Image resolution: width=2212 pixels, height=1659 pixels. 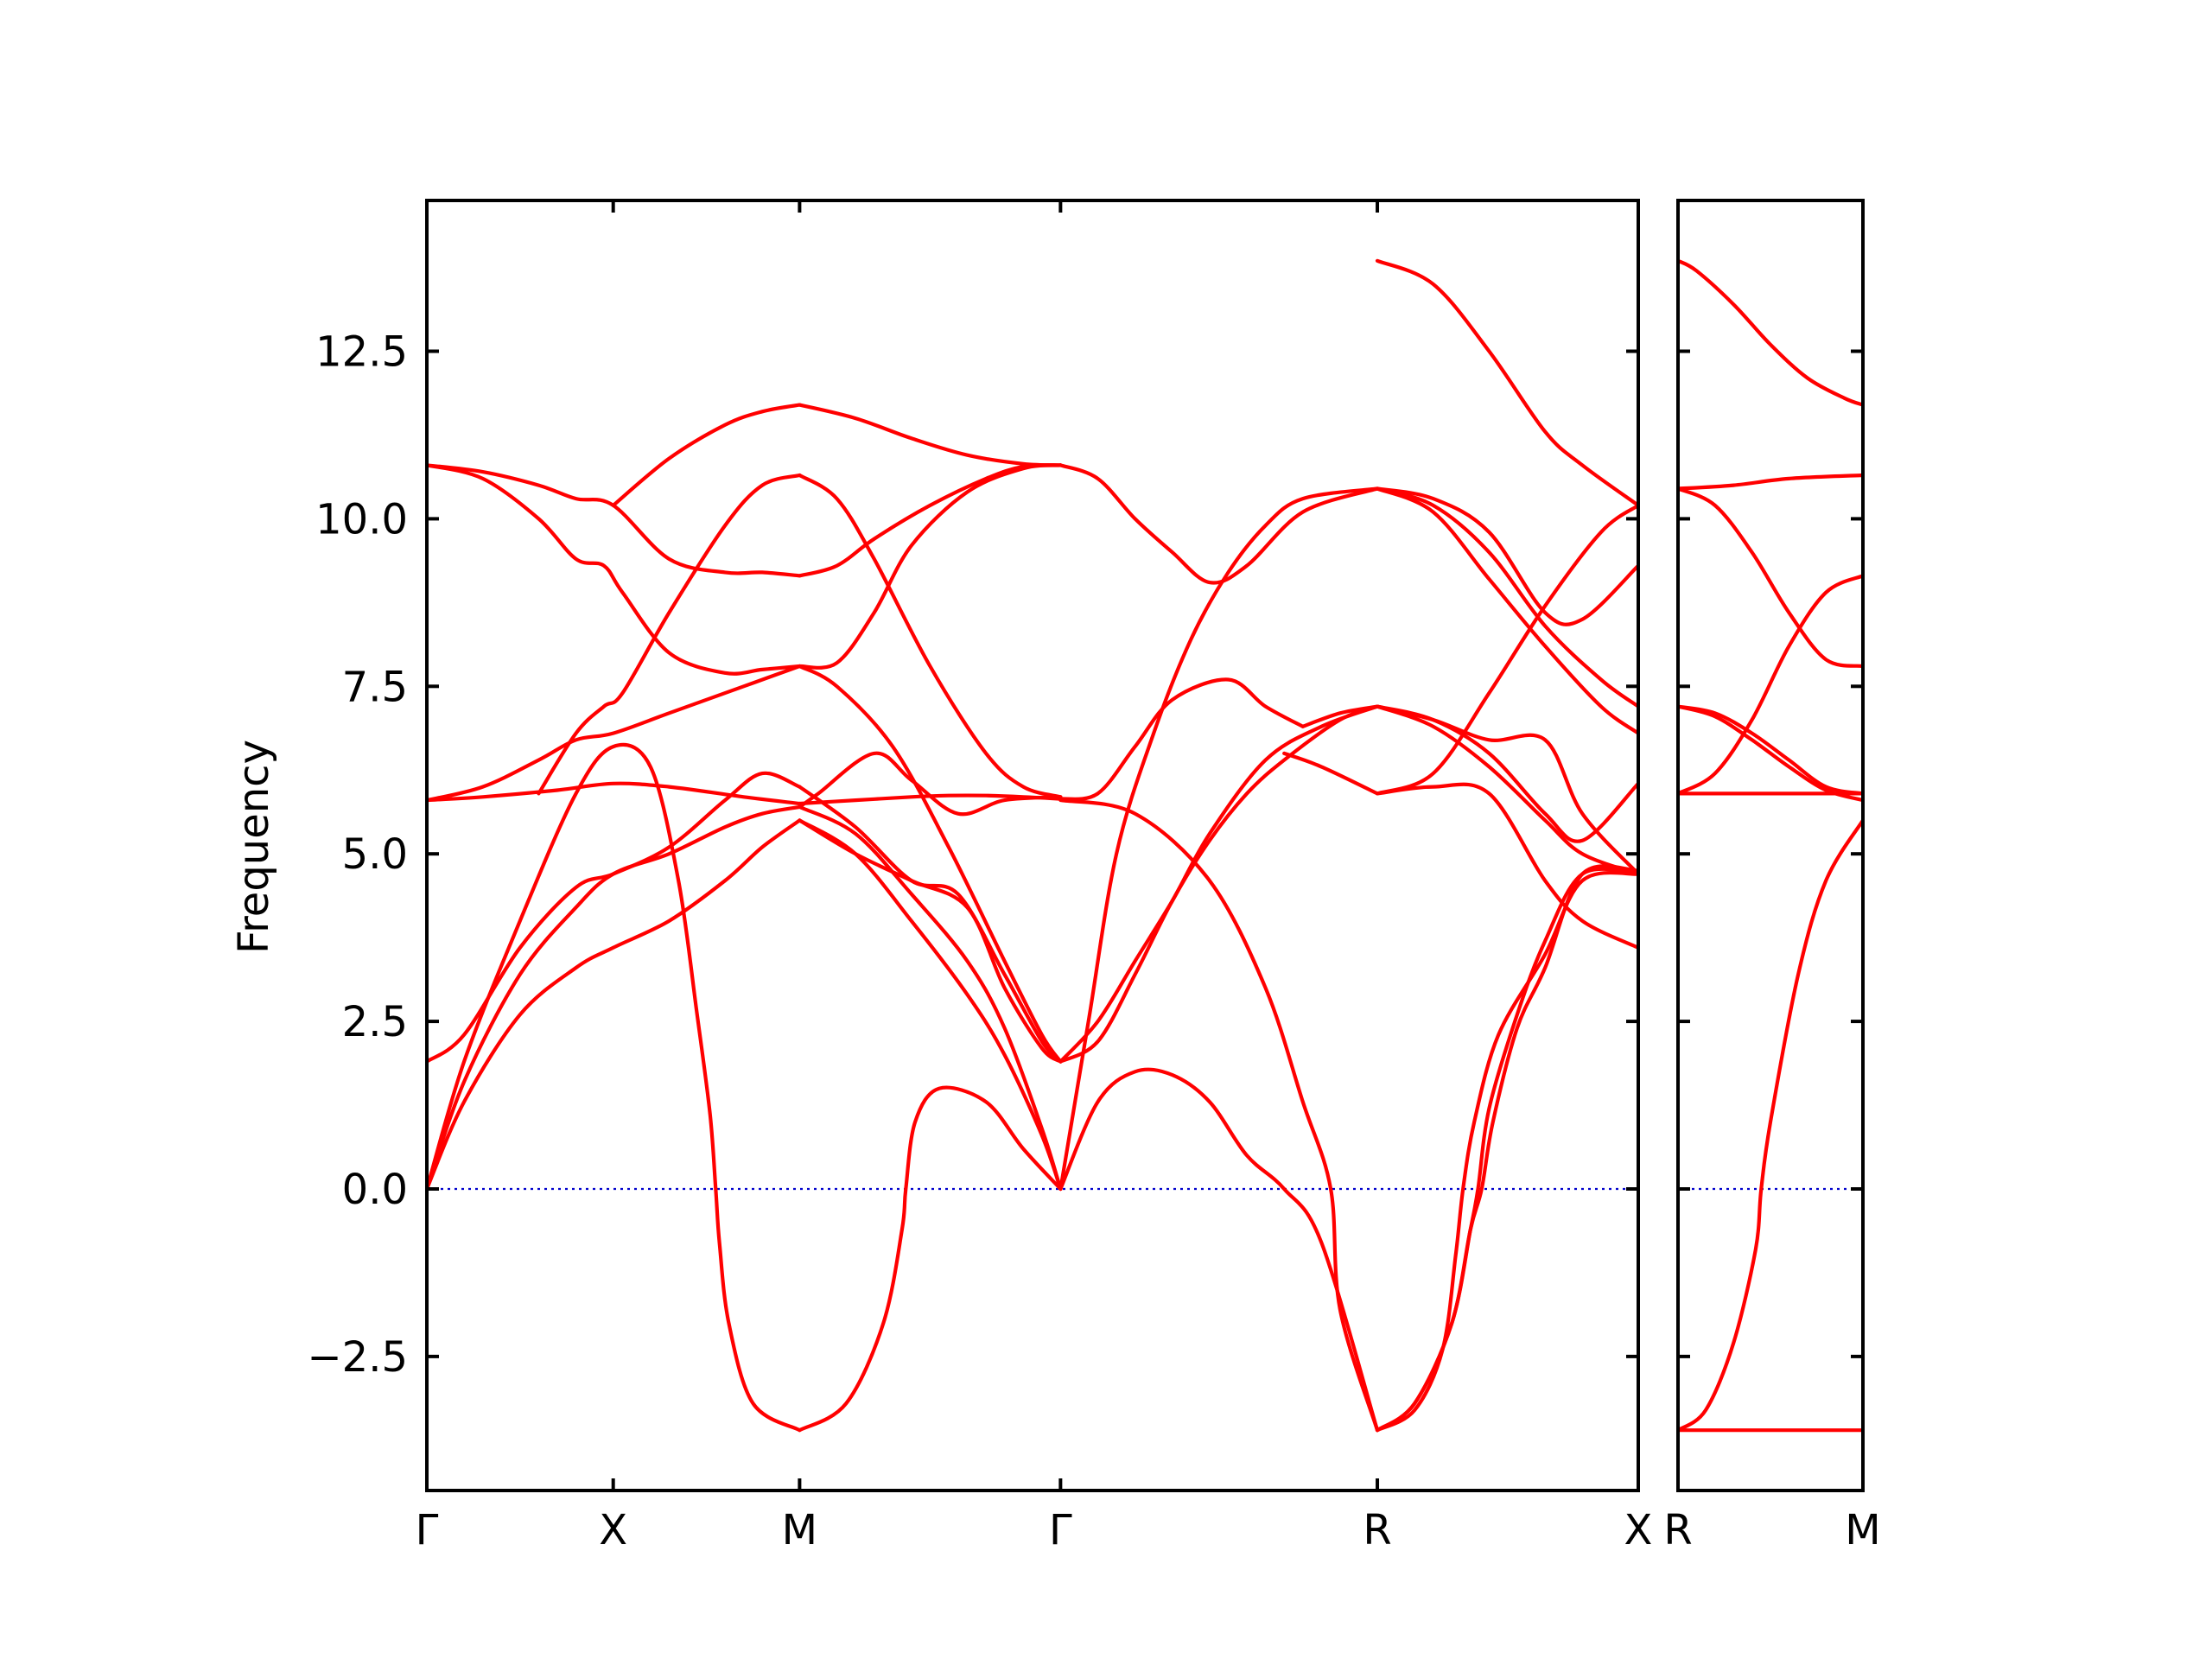 What do you see at coordinates (375, 1190) in the screenshot?
I see `y-tick-label: 0.0` at bounding box center [375, 1190].